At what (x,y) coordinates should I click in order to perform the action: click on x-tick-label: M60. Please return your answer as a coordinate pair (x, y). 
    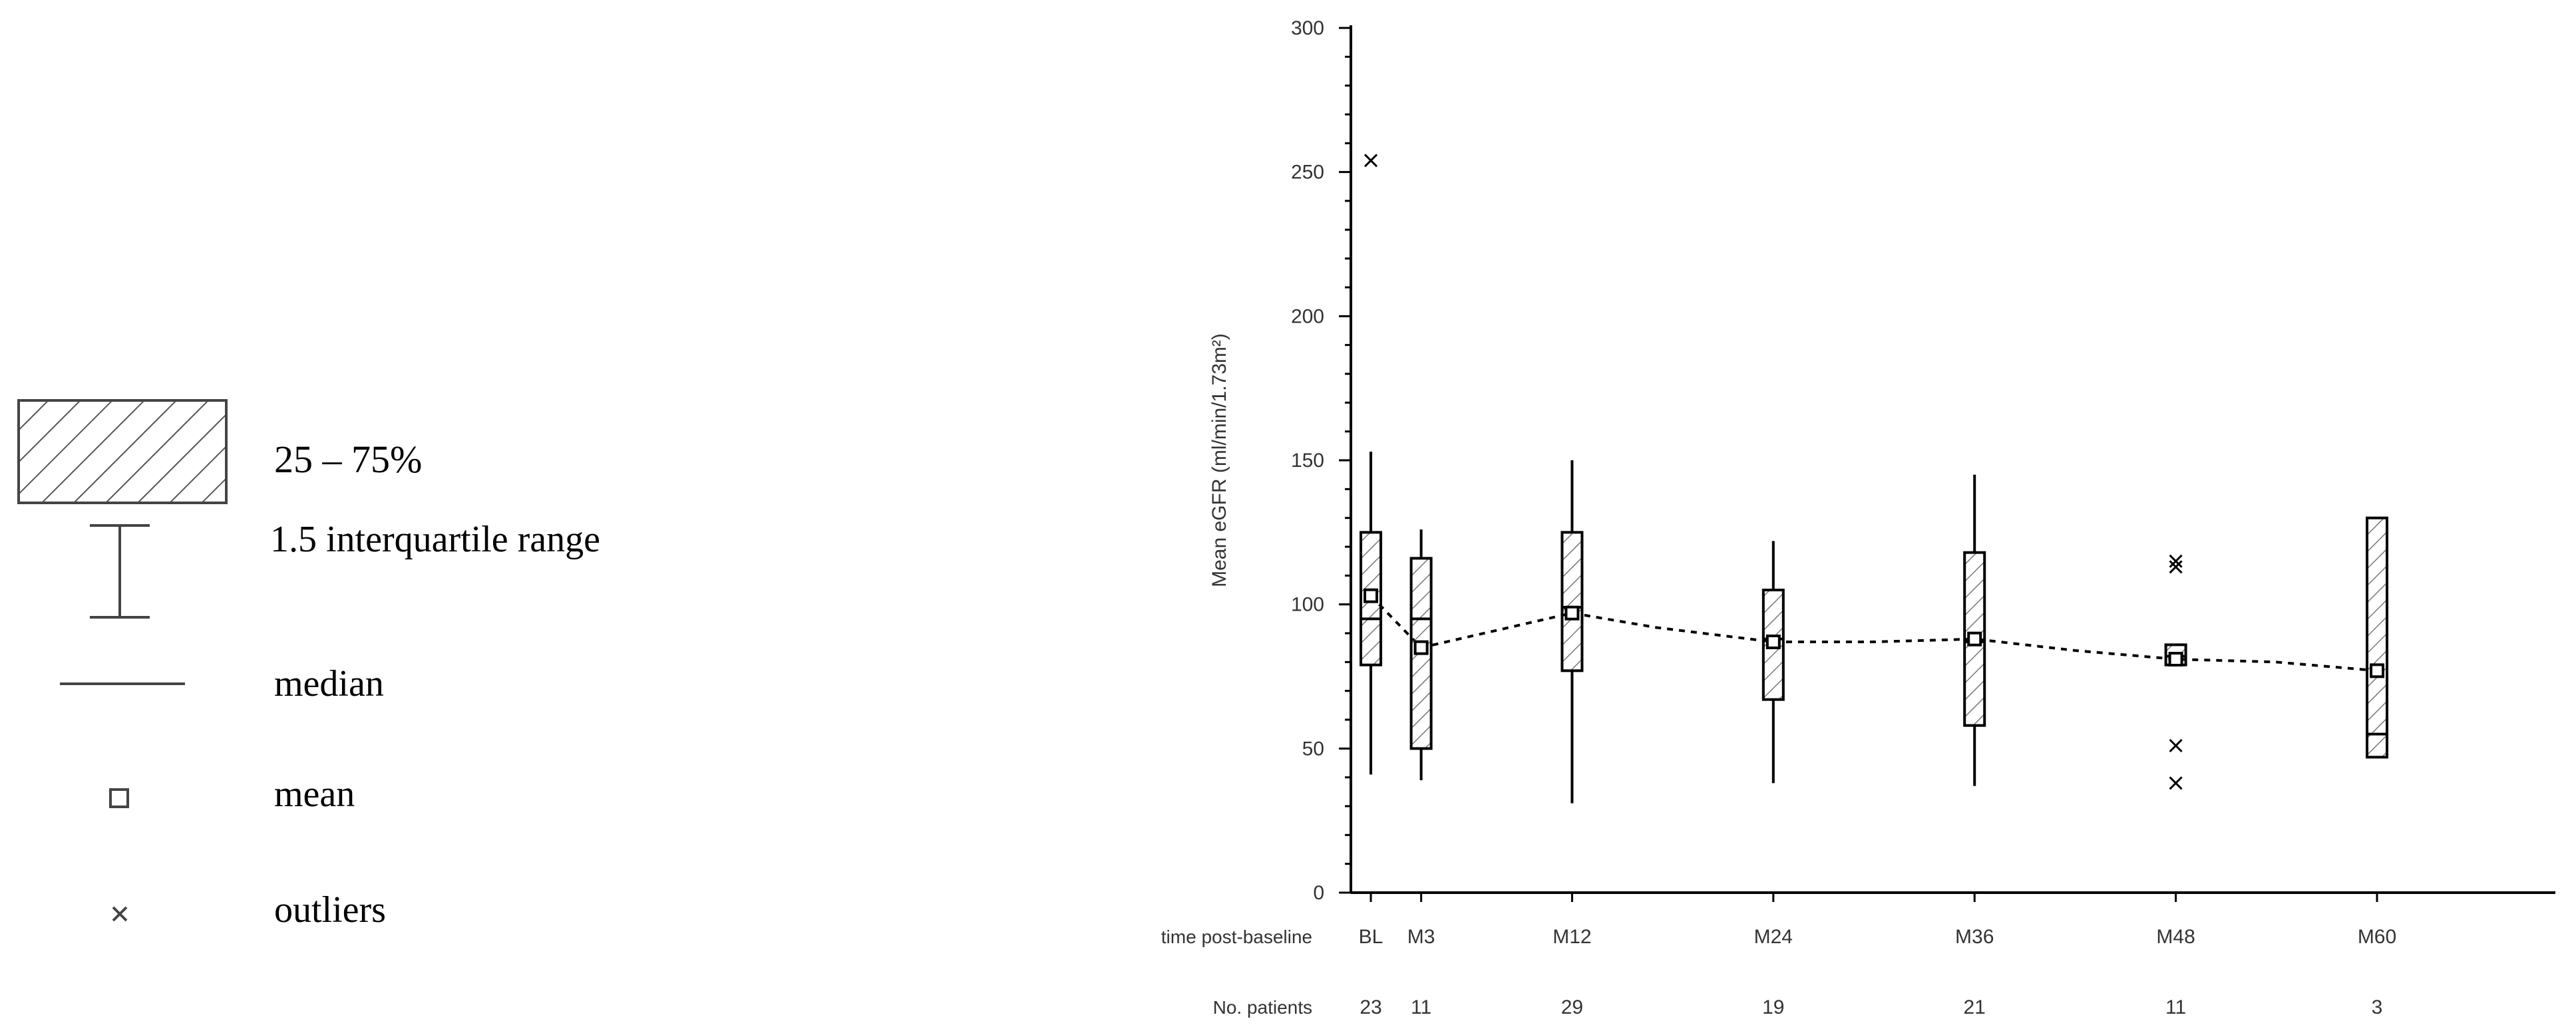
    Looking at the image, I should click on (2377, 937).